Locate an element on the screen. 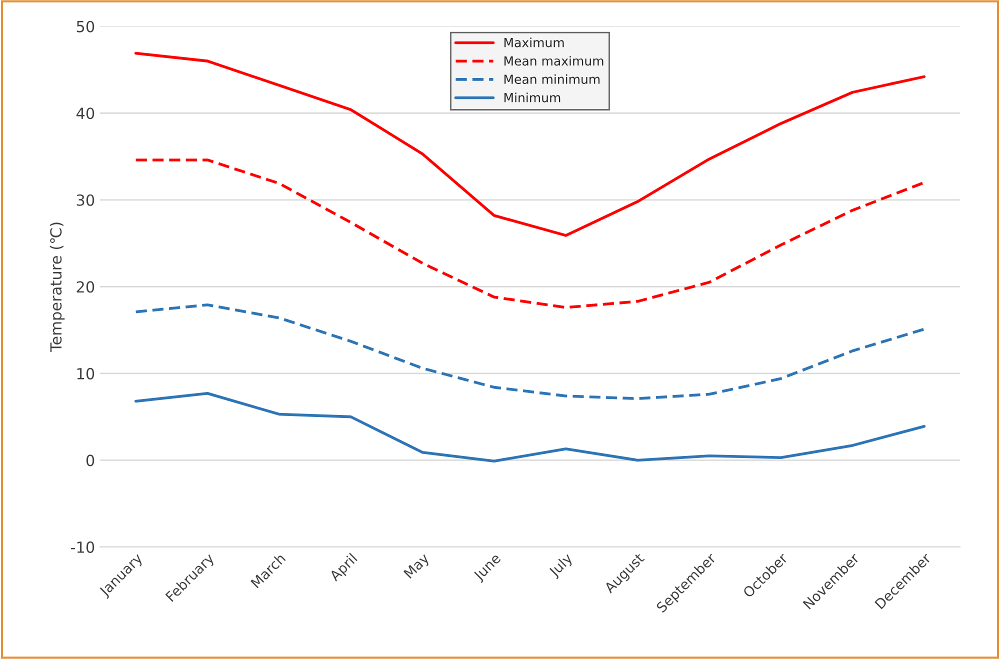  y-axis-title: Temperature (℃) is located at coordinates (57, 287).